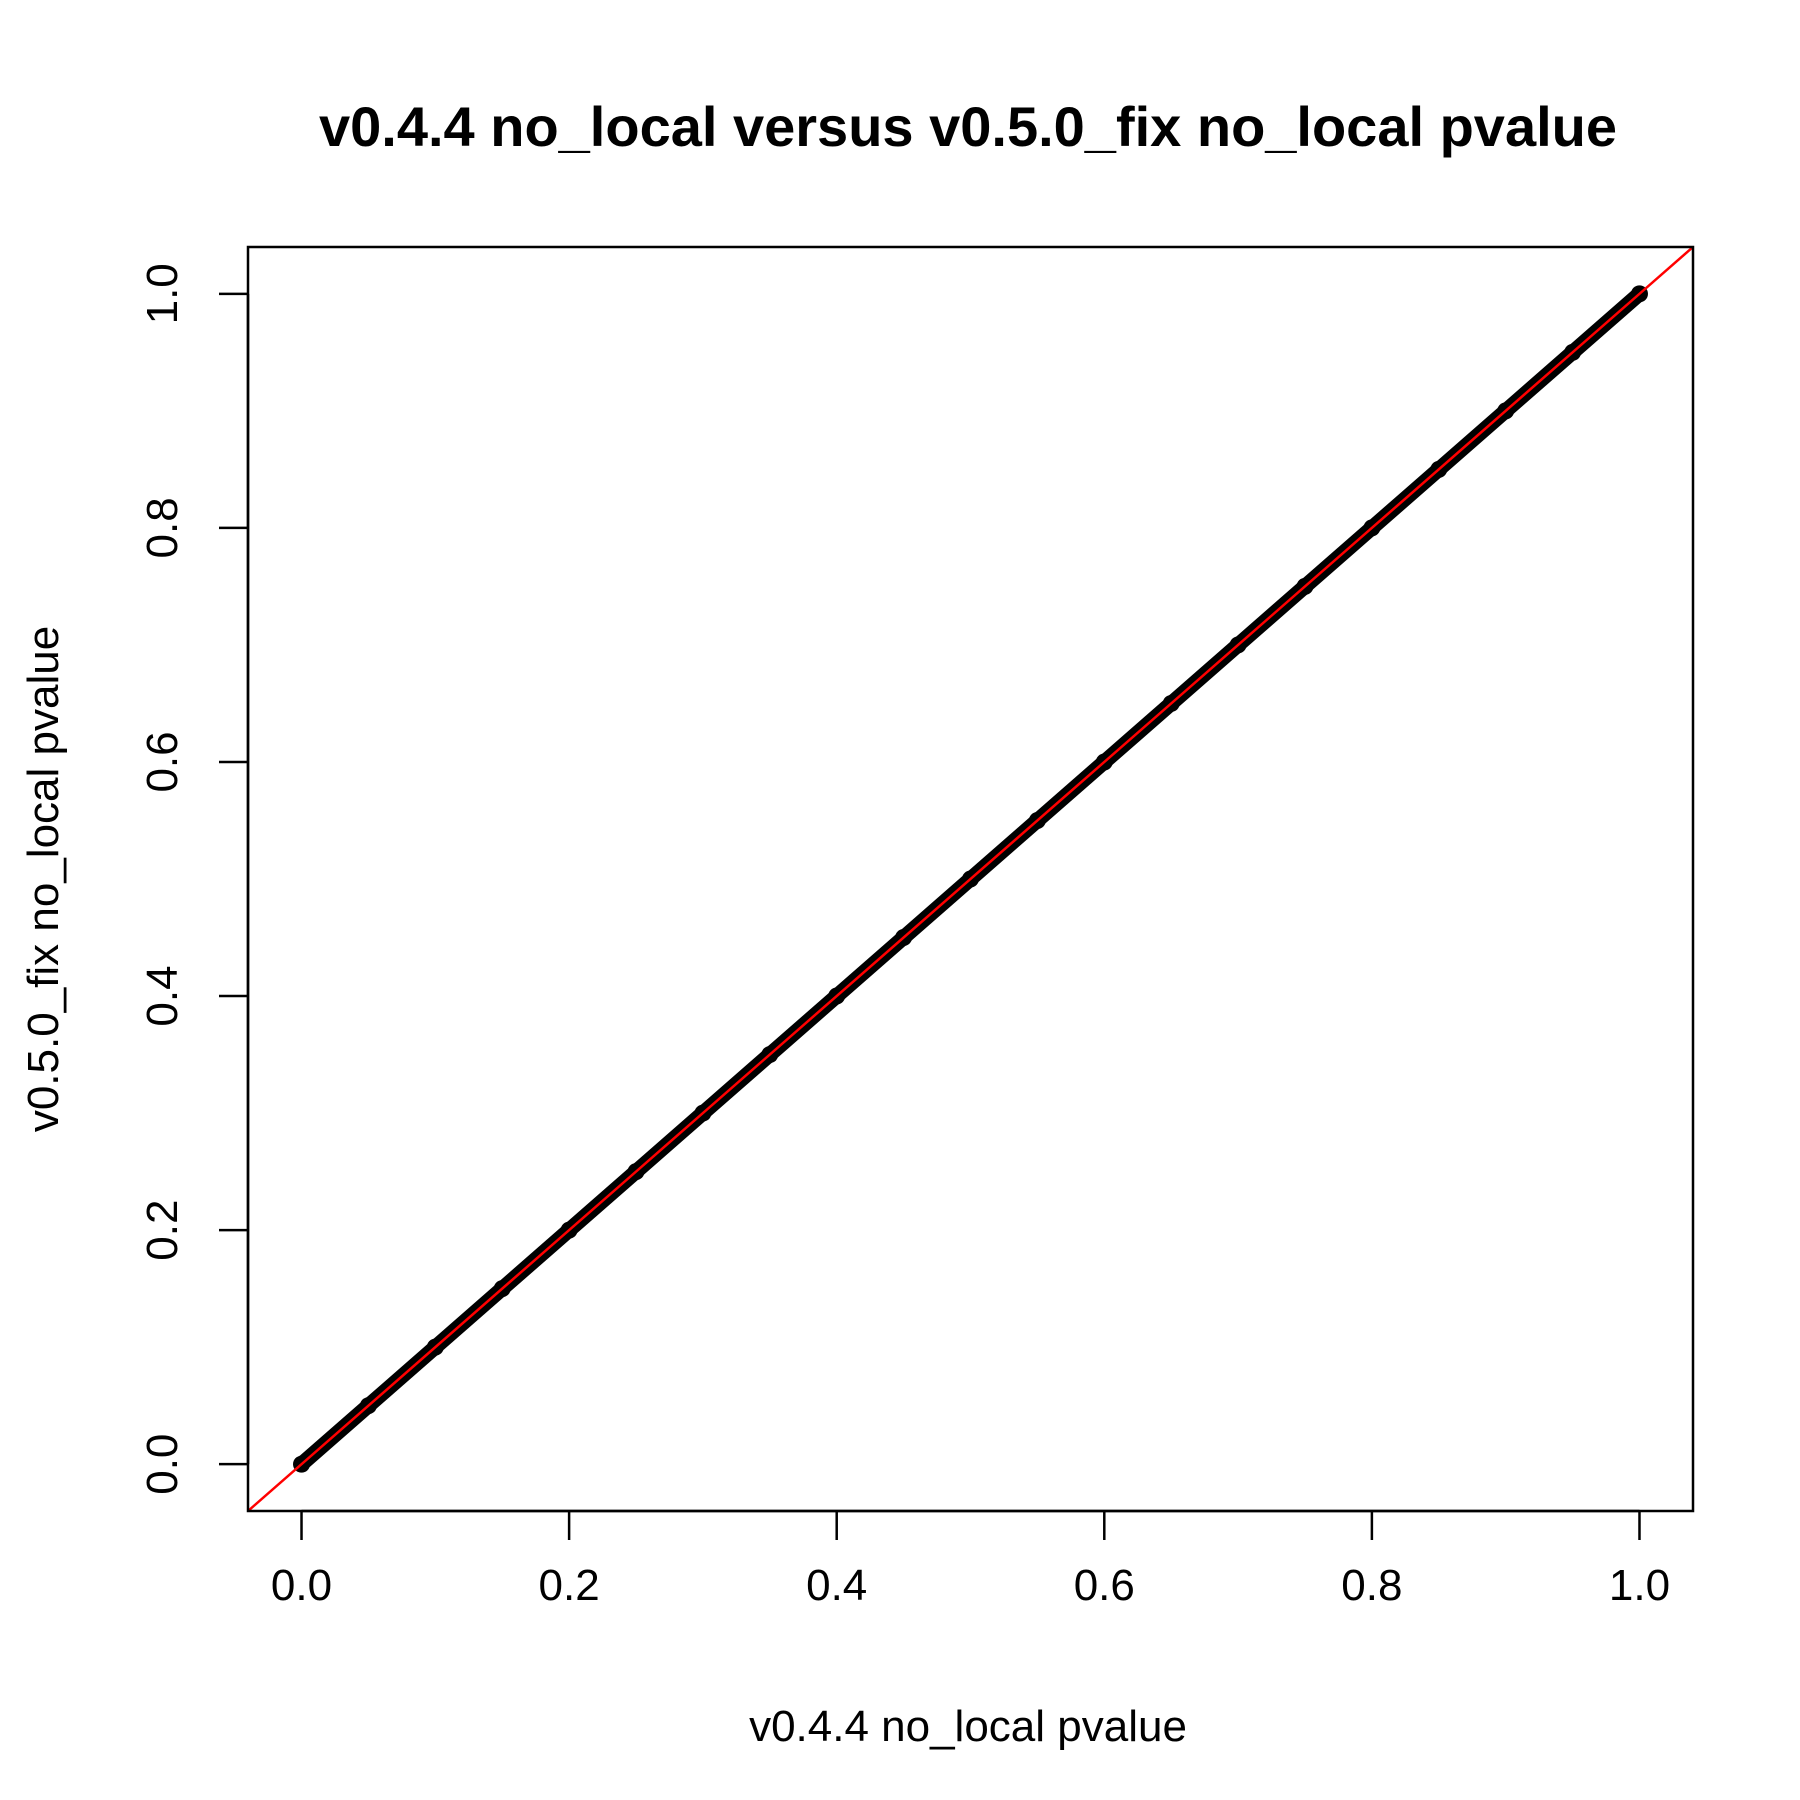  I want to click on x-tick-label: 0.4, so click(836, 1585).